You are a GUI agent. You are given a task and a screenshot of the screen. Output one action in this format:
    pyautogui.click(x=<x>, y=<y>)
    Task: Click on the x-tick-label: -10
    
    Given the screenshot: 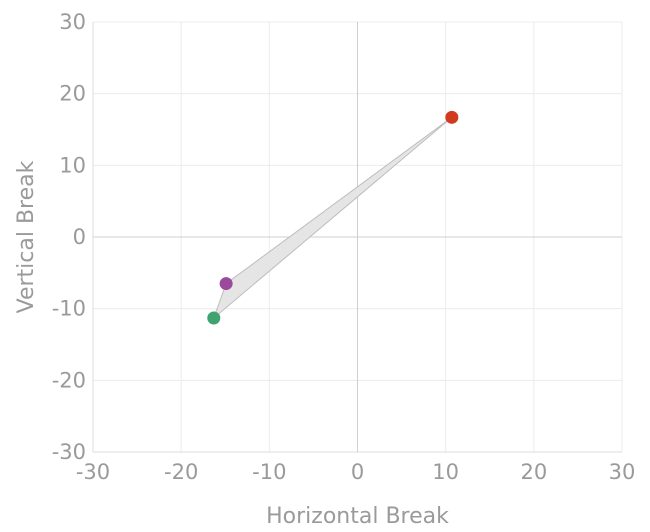 What is the action you would take?
    pyautogui.click(x=269, y=472)
    